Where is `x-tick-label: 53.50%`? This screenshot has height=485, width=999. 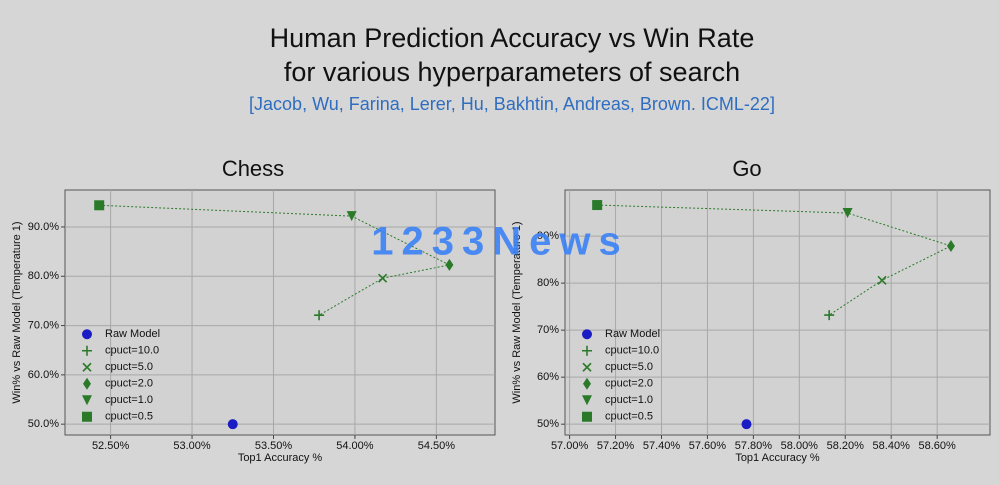
x-tick-label: 53.50% is located at coordinates (274, 446).